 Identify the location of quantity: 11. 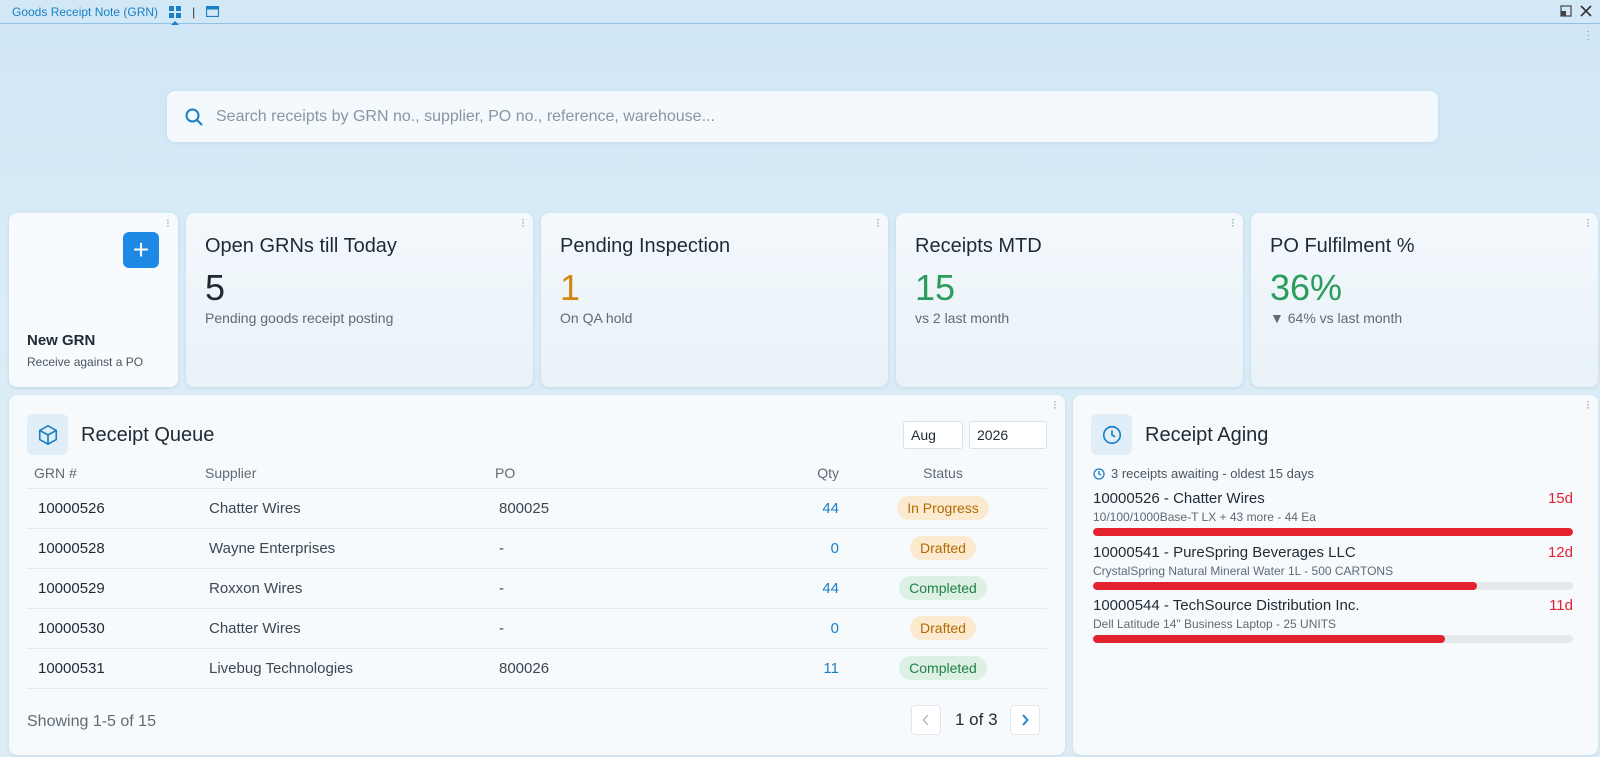
(804, 668).